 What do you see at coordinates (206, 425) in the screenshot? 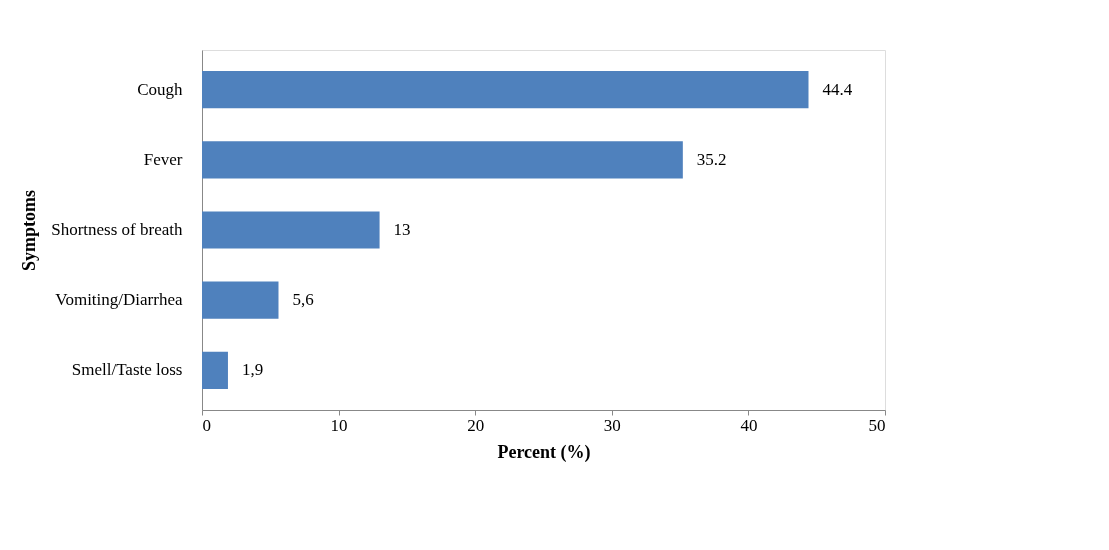
I see `x-tick-label: 0` at bounding box center [206, 425].